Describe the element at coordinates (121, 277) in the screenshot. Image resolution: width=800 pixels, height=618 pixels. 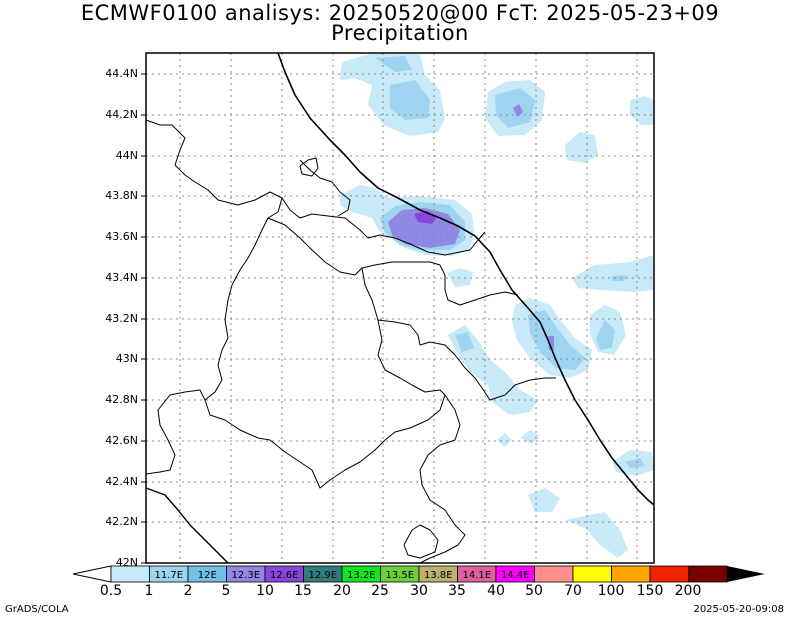
I see `lat-label: 43.4N` at that location.